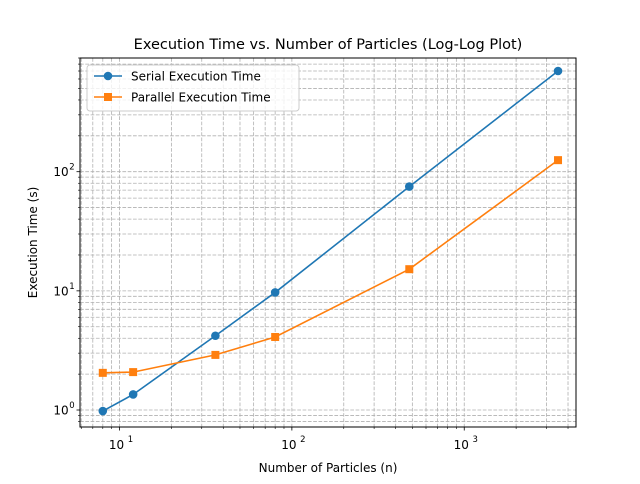 The height and width of the screenshot is (484, 640). Describe the element at coordinates (71, 287) in the screenshot. I see `y-tick-exponent: 1` at that location.